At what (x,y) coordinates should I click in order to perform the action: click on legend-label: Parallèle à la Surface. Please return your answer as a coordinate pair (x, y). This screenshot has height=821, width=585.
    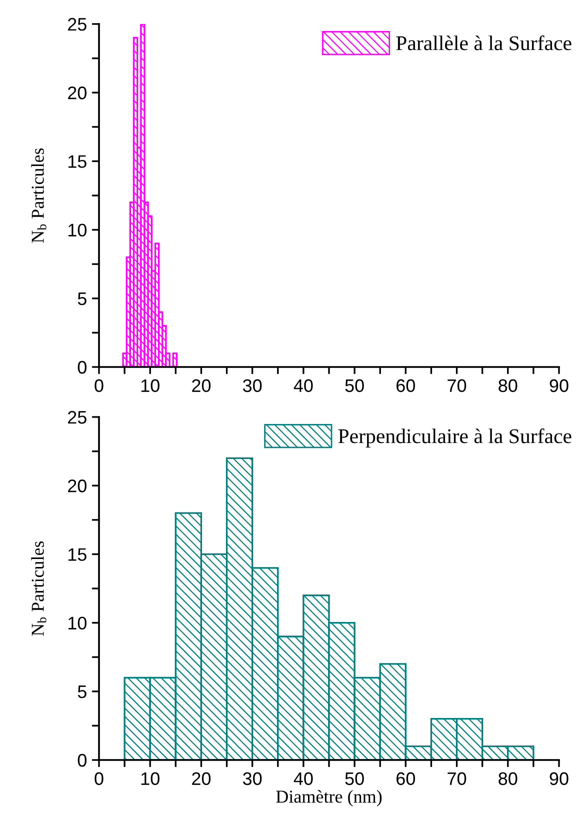
    Looking at the image, I should click on (484, 42).